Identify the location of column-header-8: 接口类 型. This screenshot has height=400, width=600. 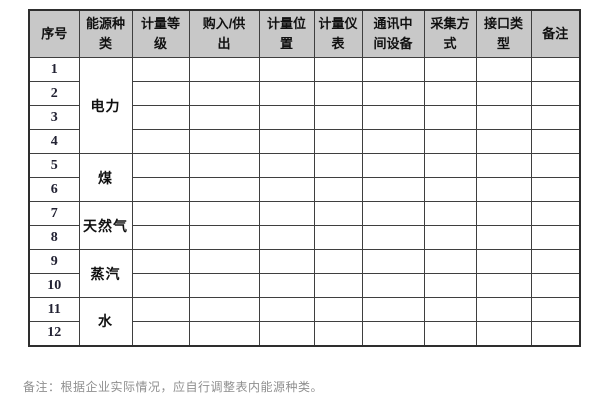
(503, 33).